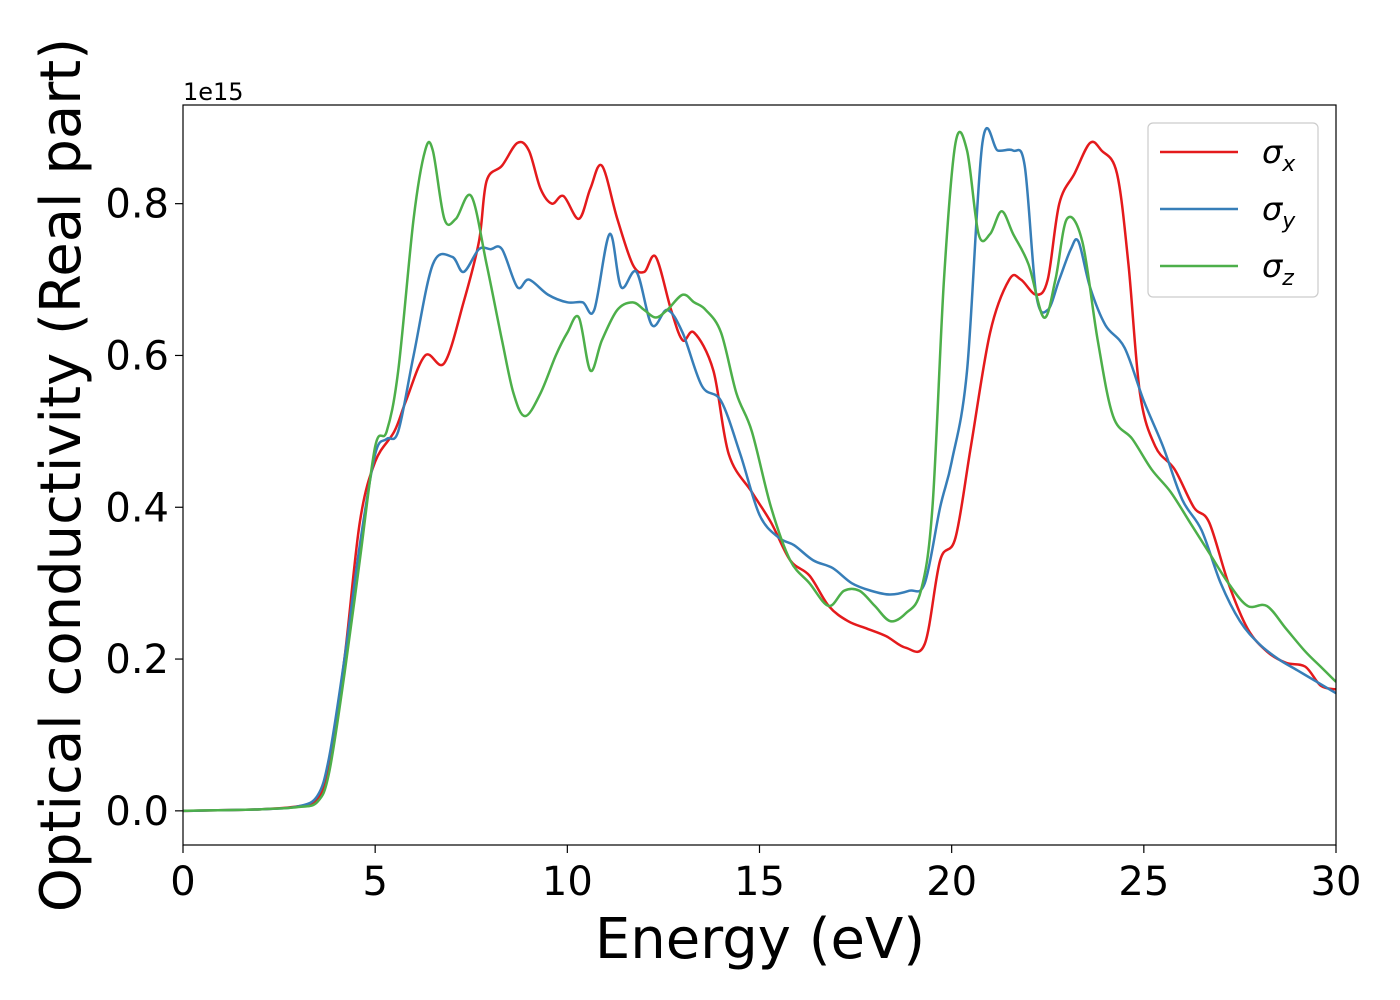 This screenshot has height=1000, width=1400. I want to click on legend-label-z: σz, so click(1278, 269).